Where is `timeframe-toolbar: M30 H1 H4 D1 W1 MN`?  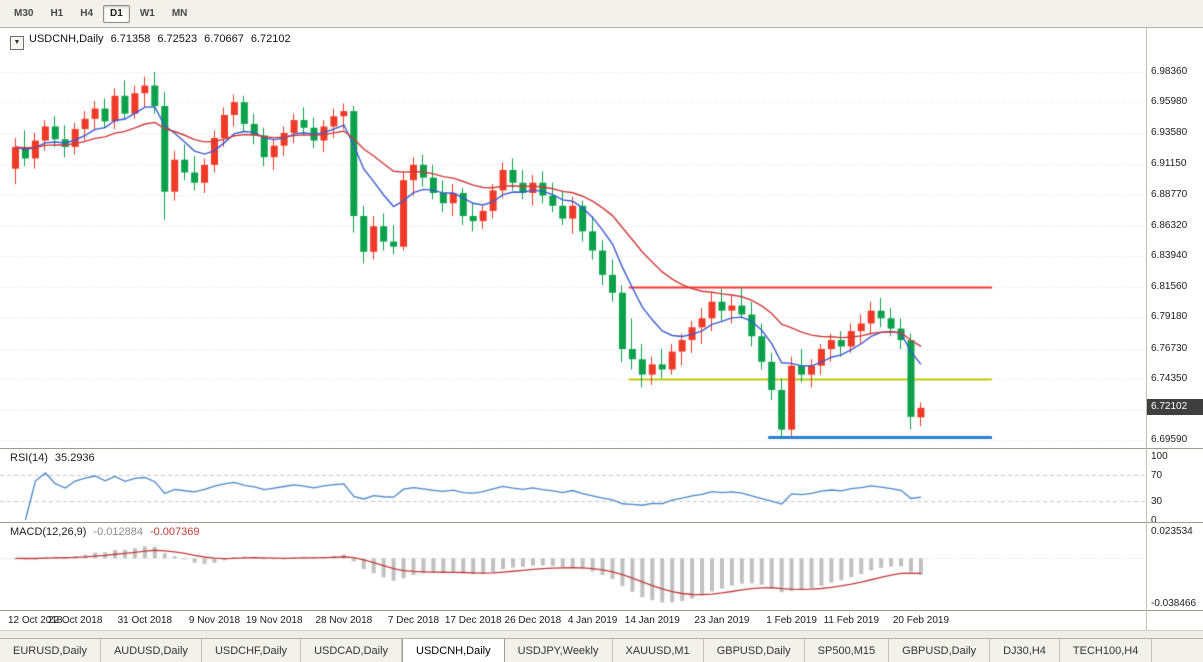 timeframe-toolbar: M30 H1 H4 D1 W1 MN is located at coordinates (601, 14).